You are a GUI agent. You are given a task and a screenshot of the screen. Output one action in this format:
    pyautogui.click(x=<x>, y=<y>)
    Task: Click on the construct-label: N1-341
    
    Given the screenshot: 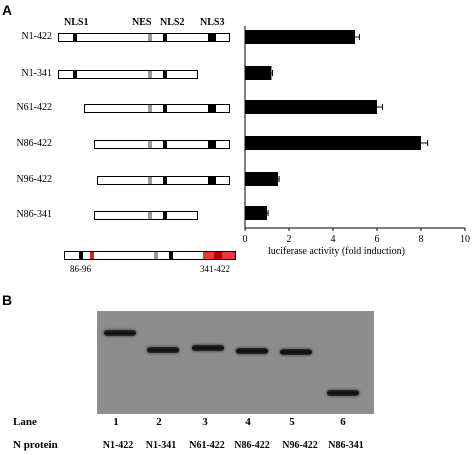 What is the action you would take?
    pyautogui.click(x=36, y=73)
    